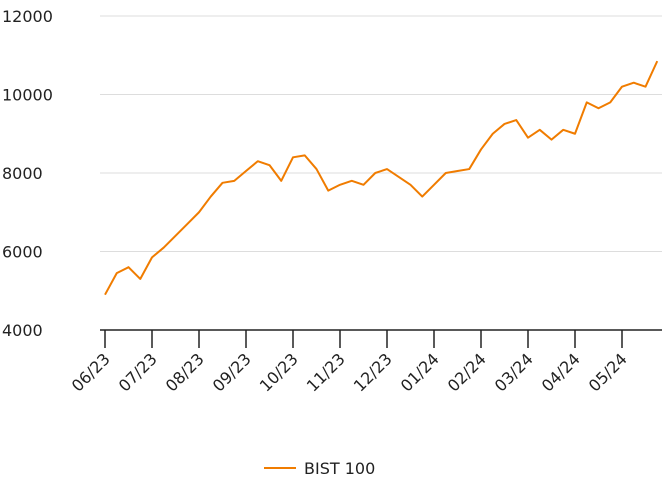  Describe the element at coordinates (138, 372) in the screenshot. I see `x-tick-label: 07/23` at that location.